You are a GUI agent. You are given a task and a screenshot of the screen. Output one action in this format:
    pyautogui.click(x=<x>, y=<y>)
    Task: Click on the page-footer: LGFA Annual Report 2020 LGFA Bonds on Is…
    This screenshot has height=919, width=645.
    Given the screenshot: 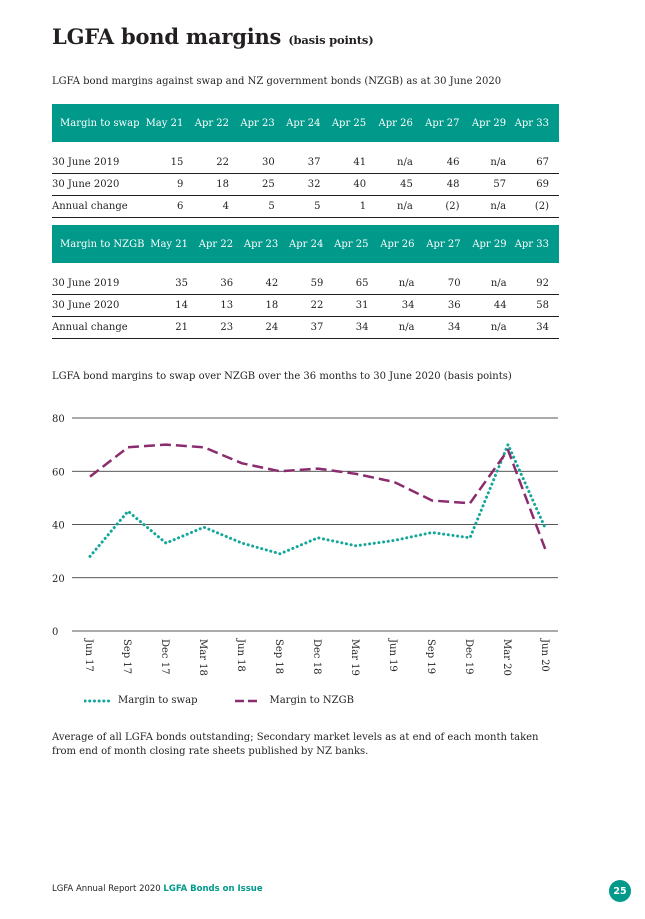 What is the action you would take?
    pyautogui.click(x=157, y=889)
    